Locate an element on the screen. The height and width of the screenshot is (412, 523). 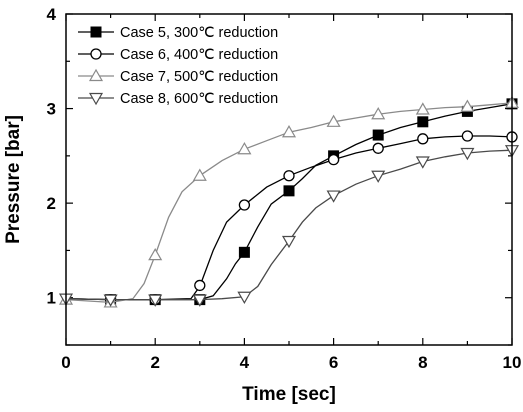
x-tick-label: 2 is located at coordinates (154, 362).